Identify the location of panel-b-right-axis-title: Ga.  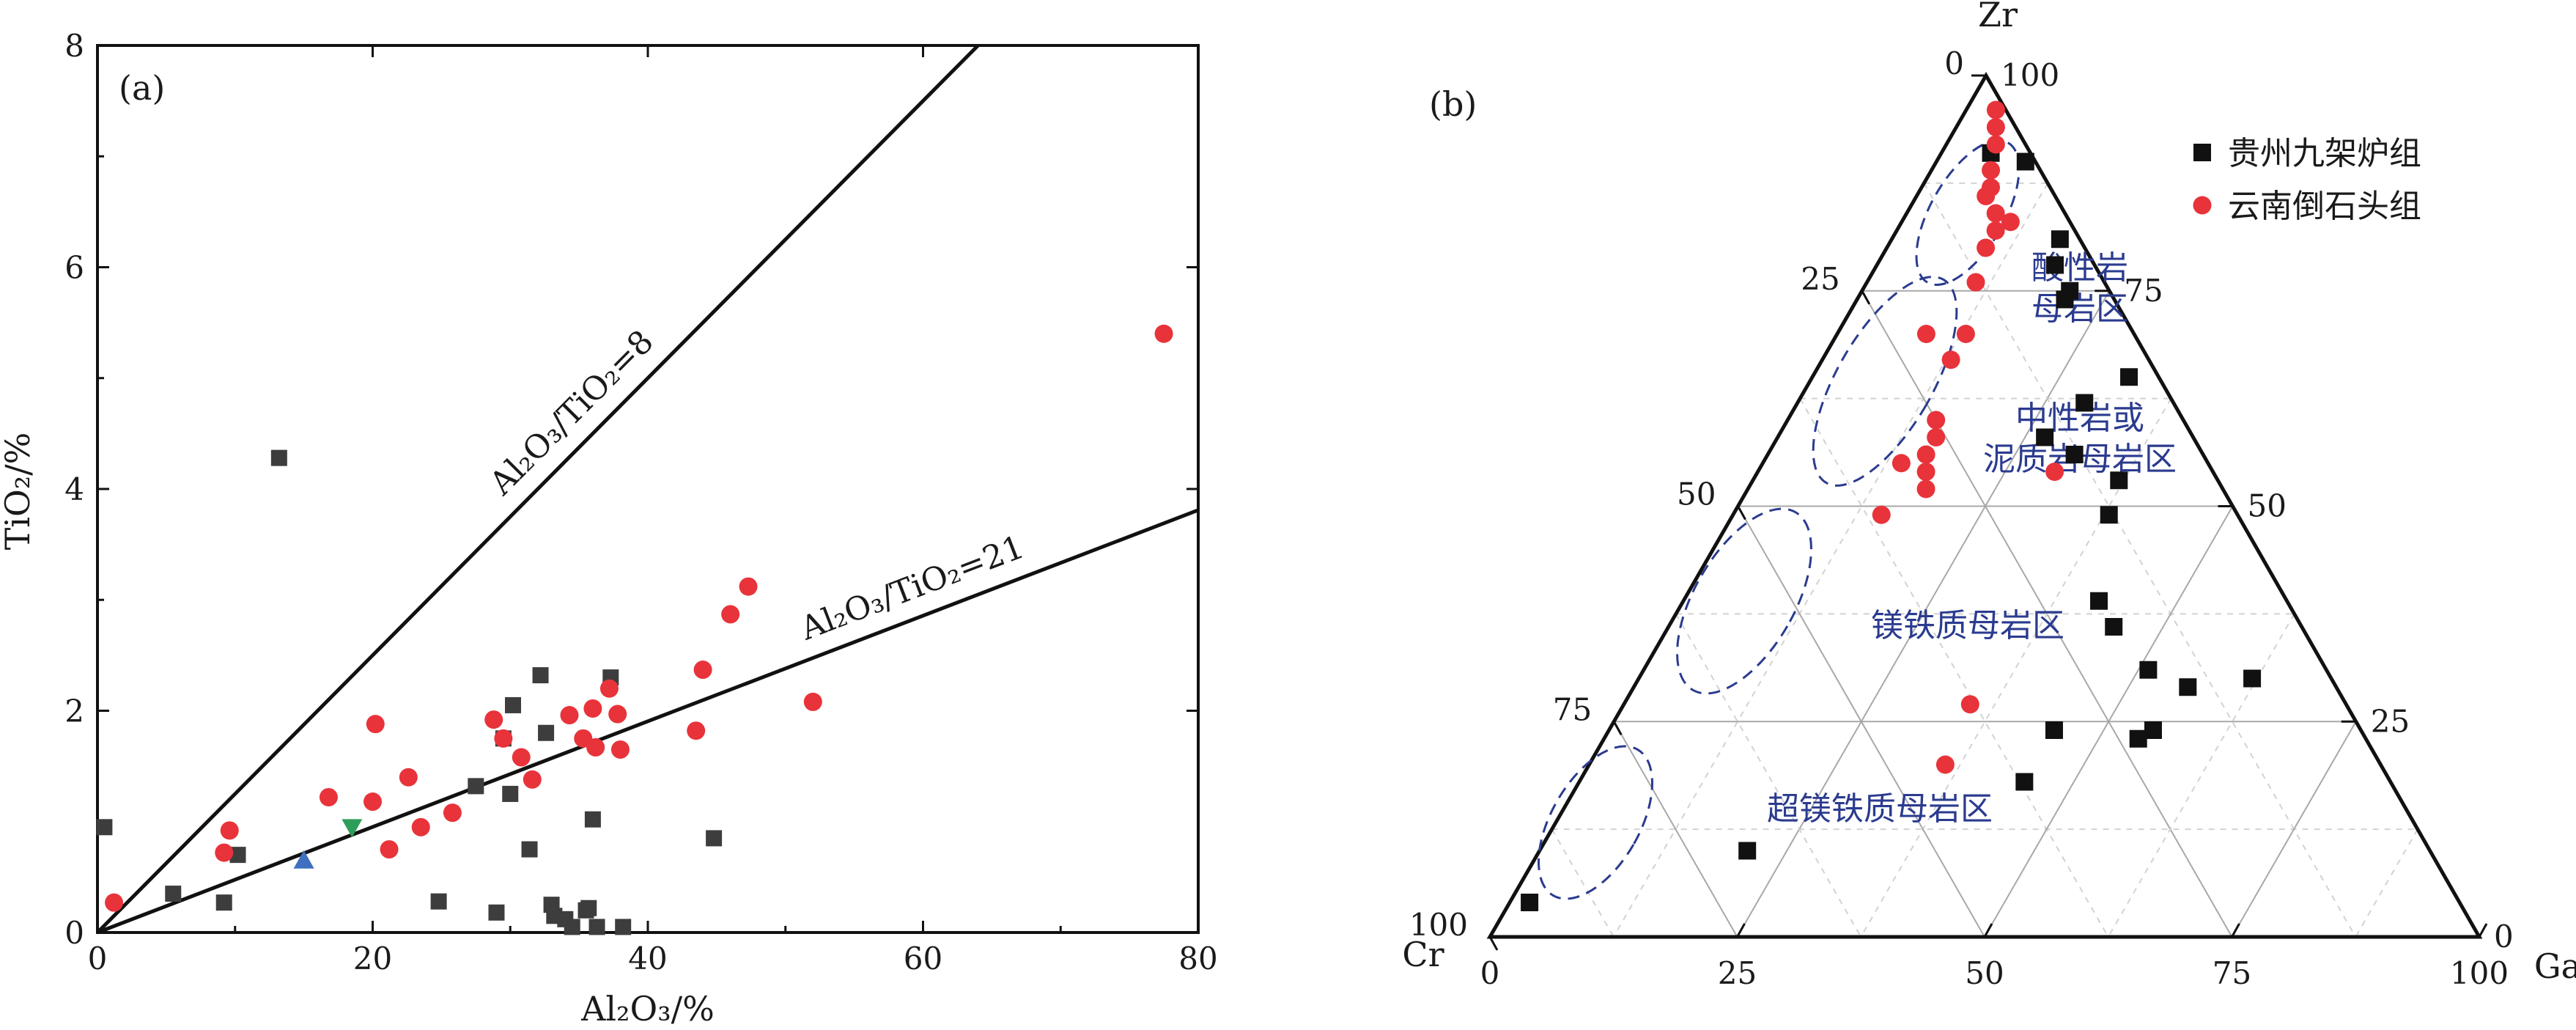
(2555, 966).